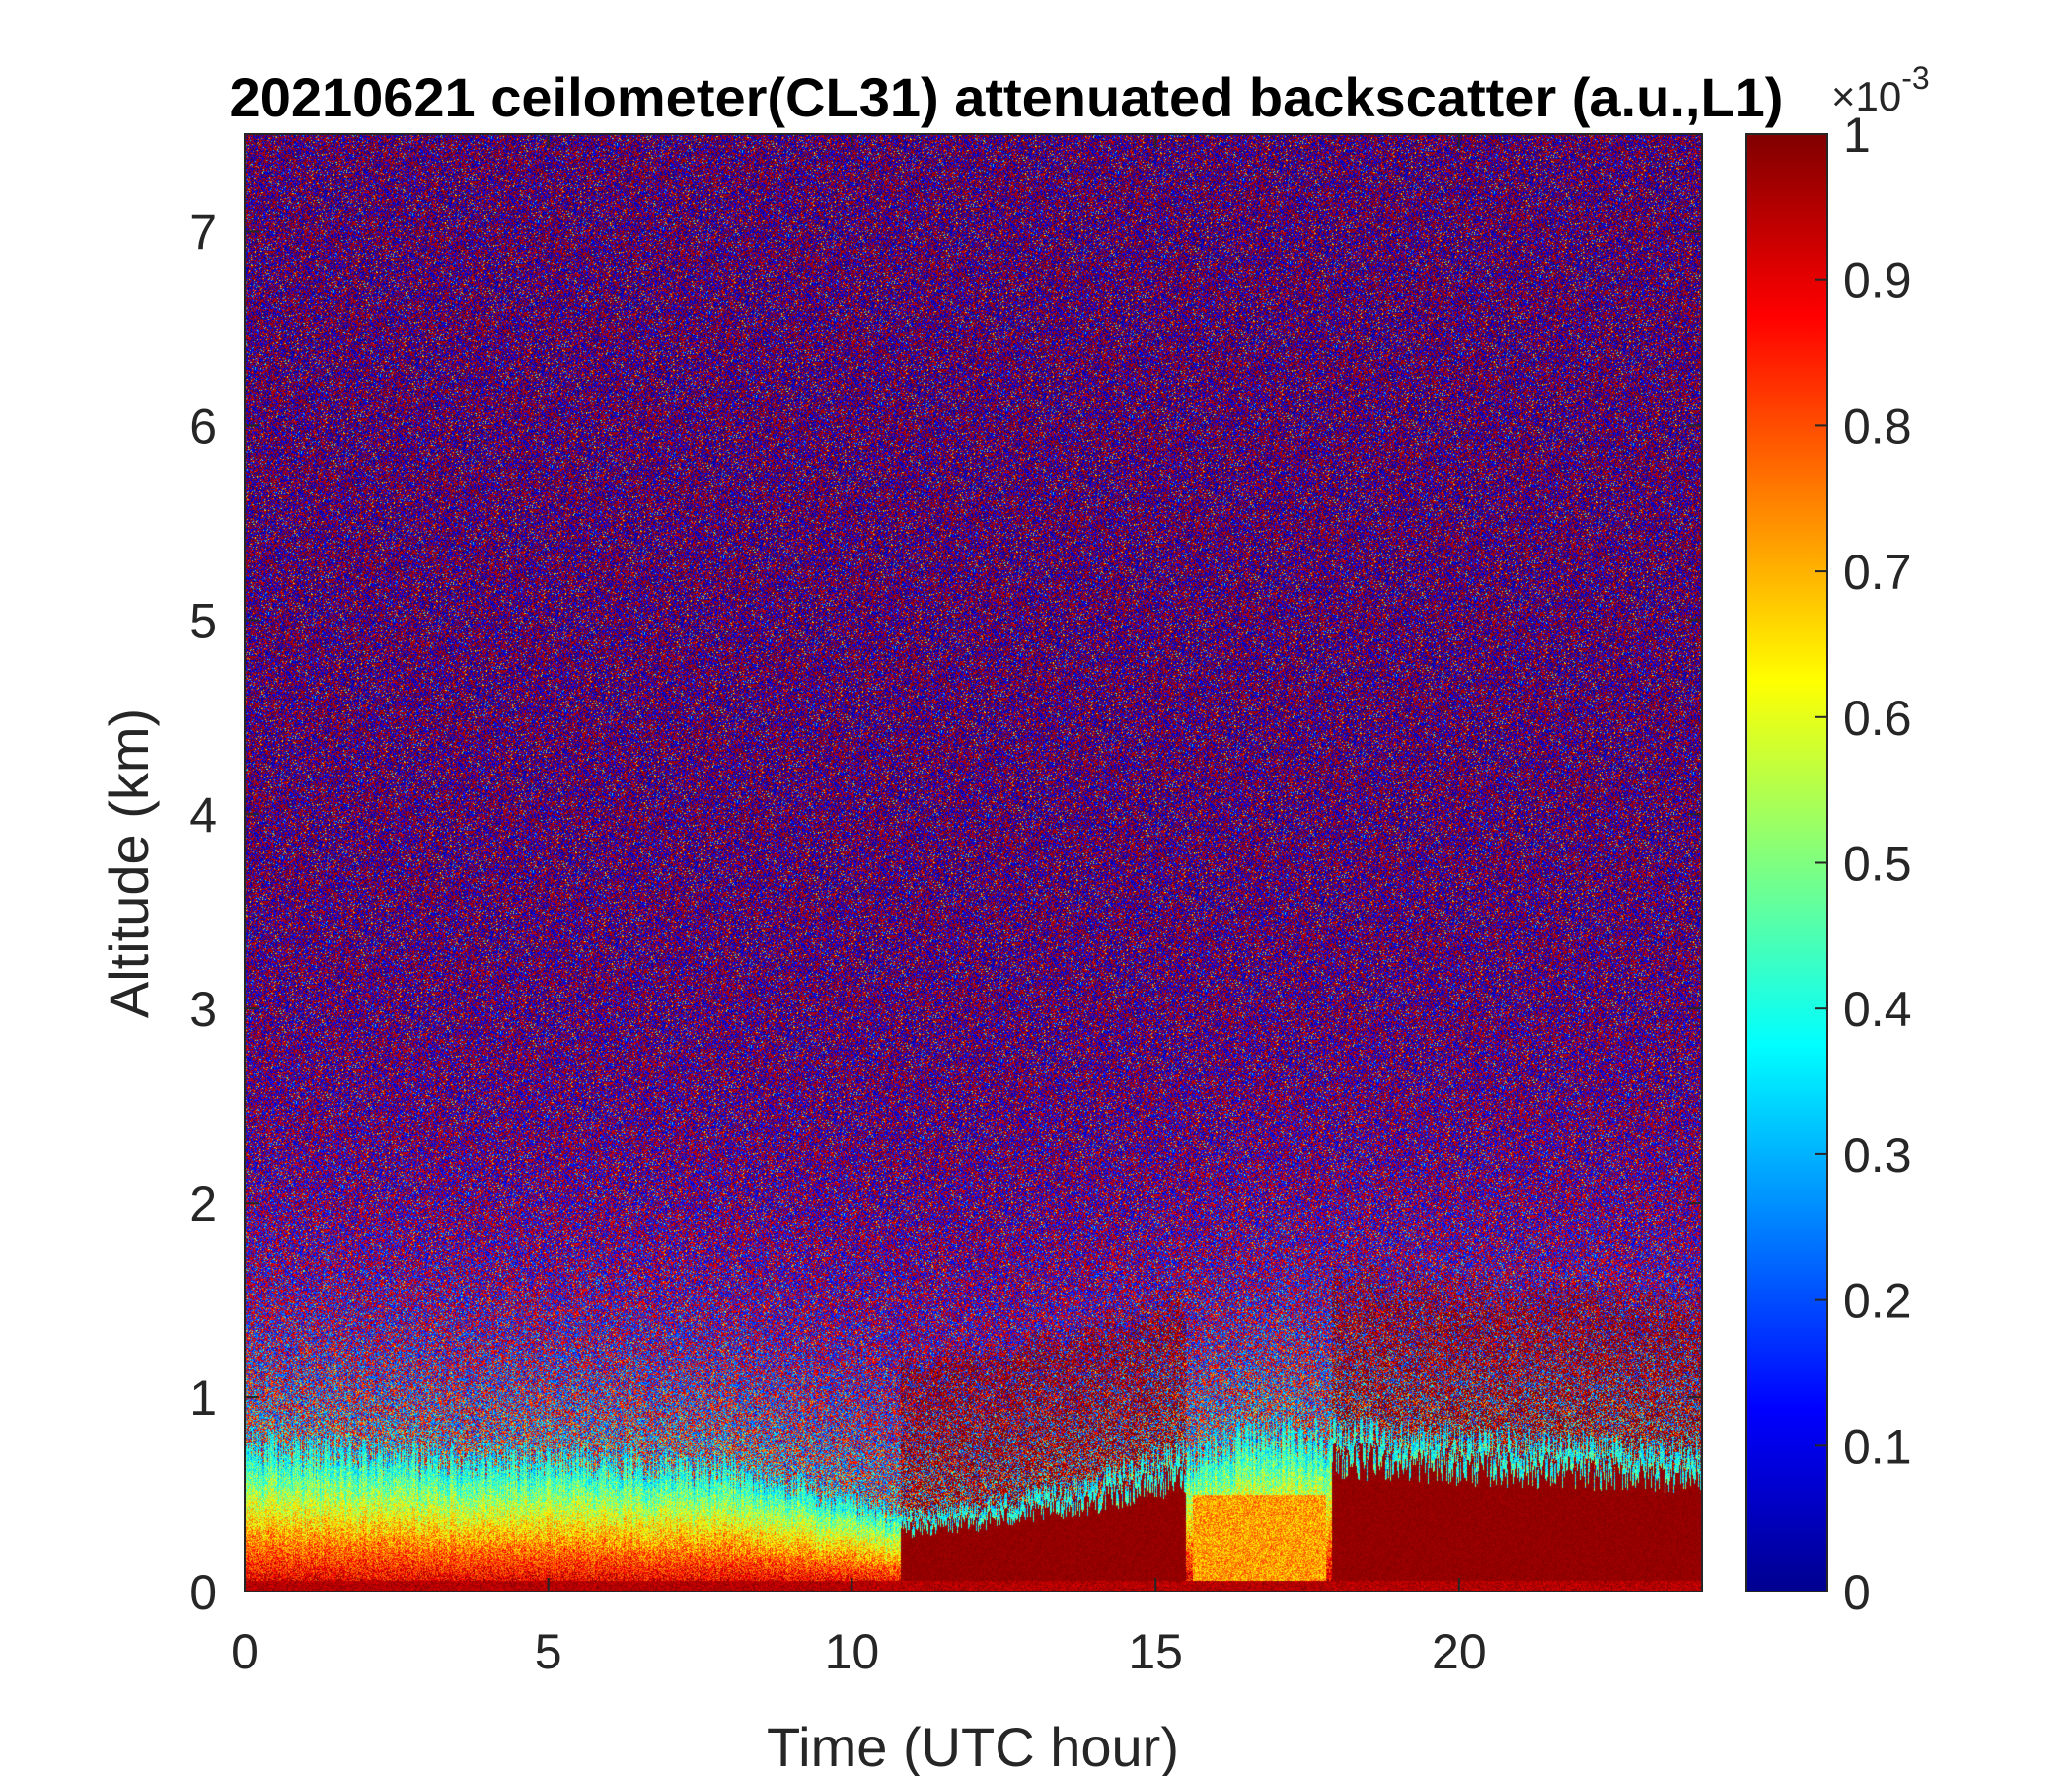  What do you see at coordinates (1857, 136) in the screenshot?
I see `colorbar-tick-label: 1` at bounding box center [1857, 136].